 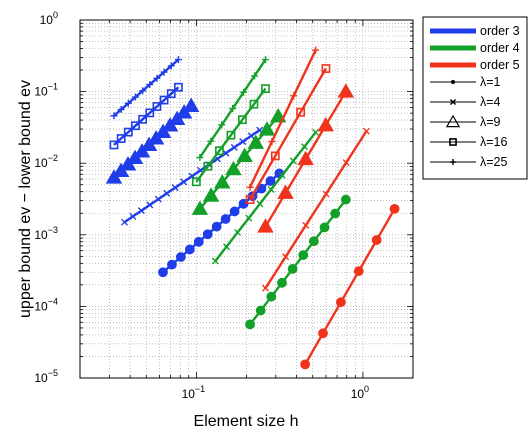 What do you see at coordinates (360, 392) in the screenshot?
I see `x-tick-label: 100` at bounding box center [360, 392].